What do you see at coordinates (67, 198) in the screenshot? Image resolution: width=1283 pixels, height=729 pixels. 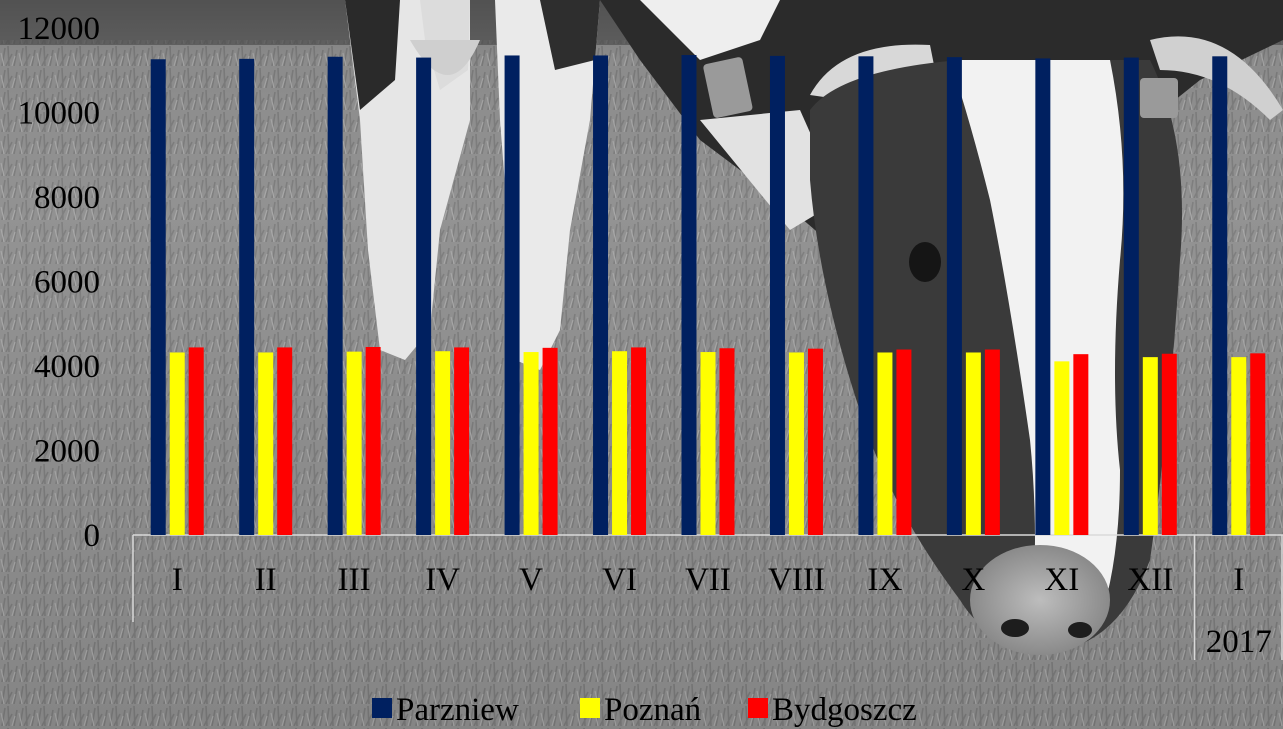 I see `y-tick-label: 8000` at bounding box center [67, 198].